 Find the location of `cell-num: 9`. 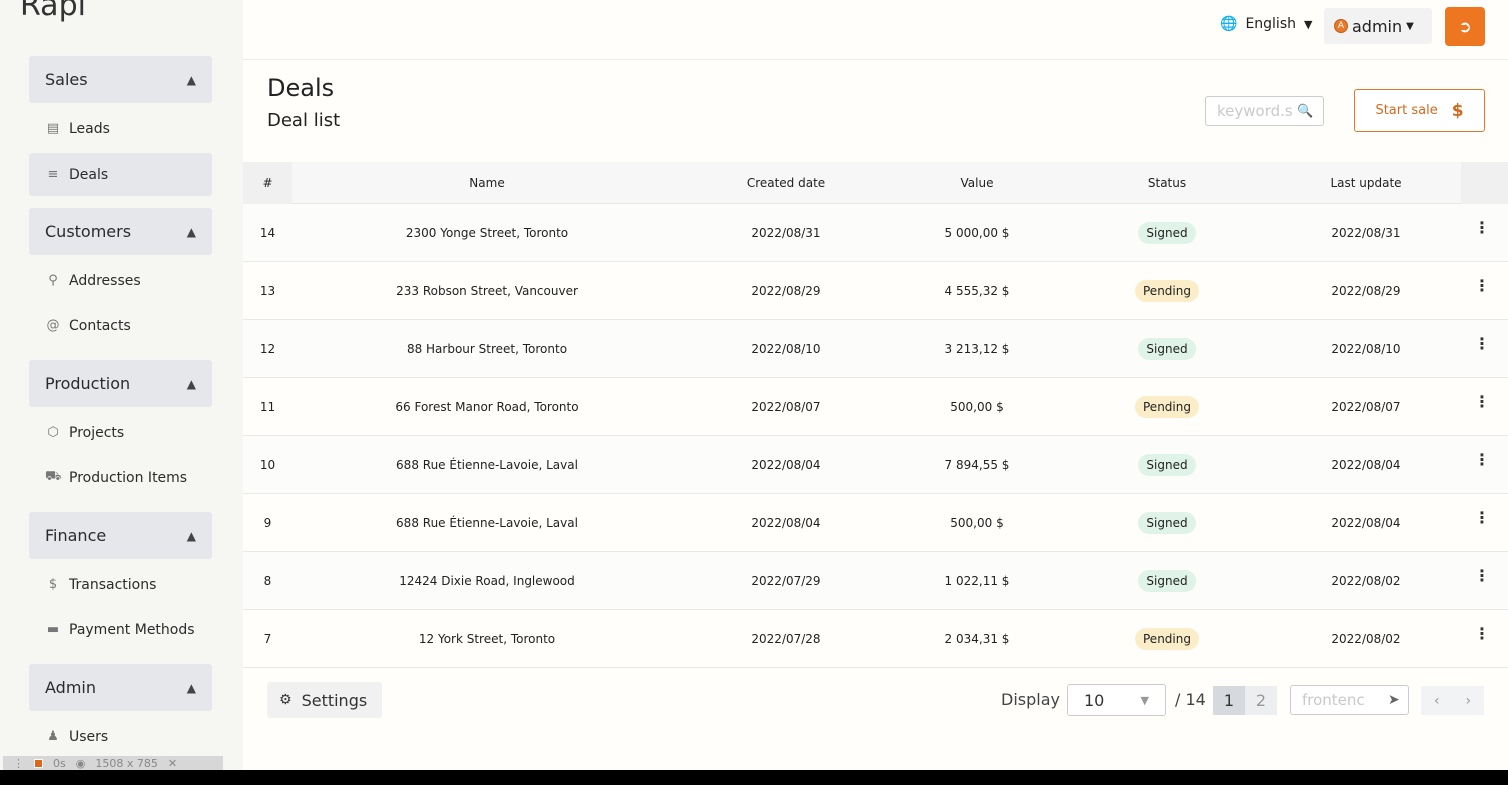

cell-num: 9 is located at coordinates (267, 522).